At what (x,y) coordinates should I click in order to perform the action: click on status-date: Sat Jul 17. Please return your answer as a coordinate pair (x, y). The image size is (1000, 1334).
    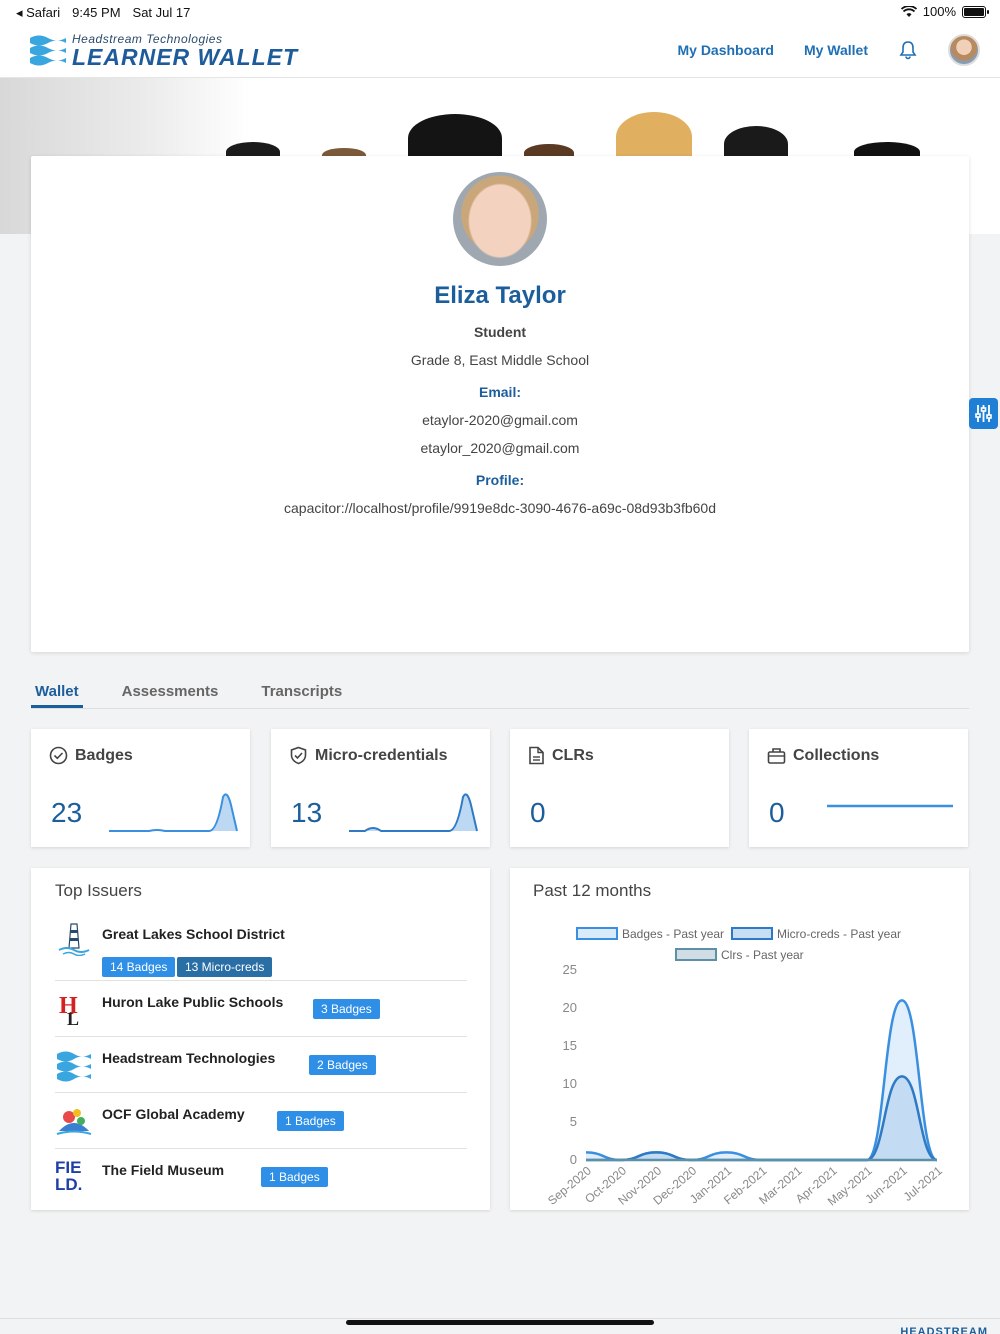
    Looking at the image, I should click on (161, 12).